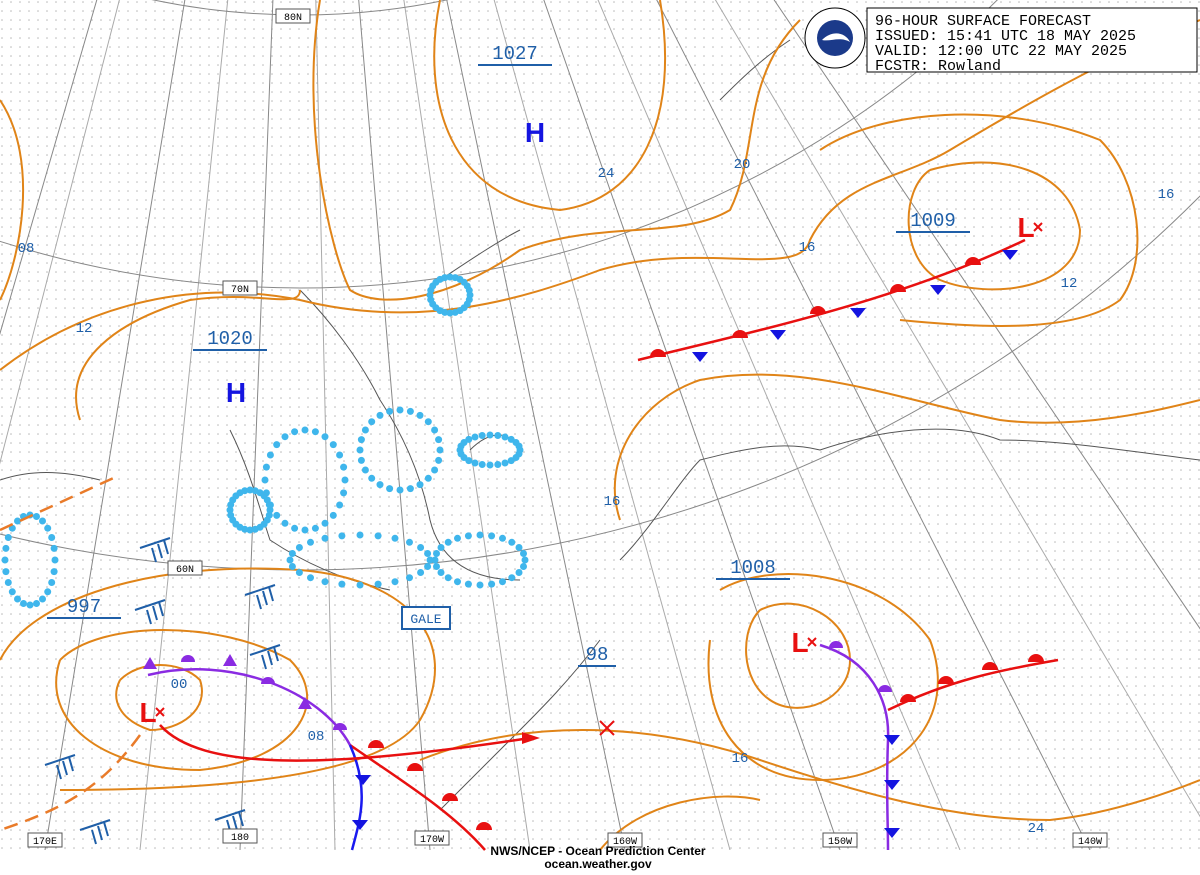  What do you see at coordinates (597, 851) in the screenshot?
I see `footer-agency: NWS/NCEP - Ocean Prediction Center` at bounding box center [597, 851].